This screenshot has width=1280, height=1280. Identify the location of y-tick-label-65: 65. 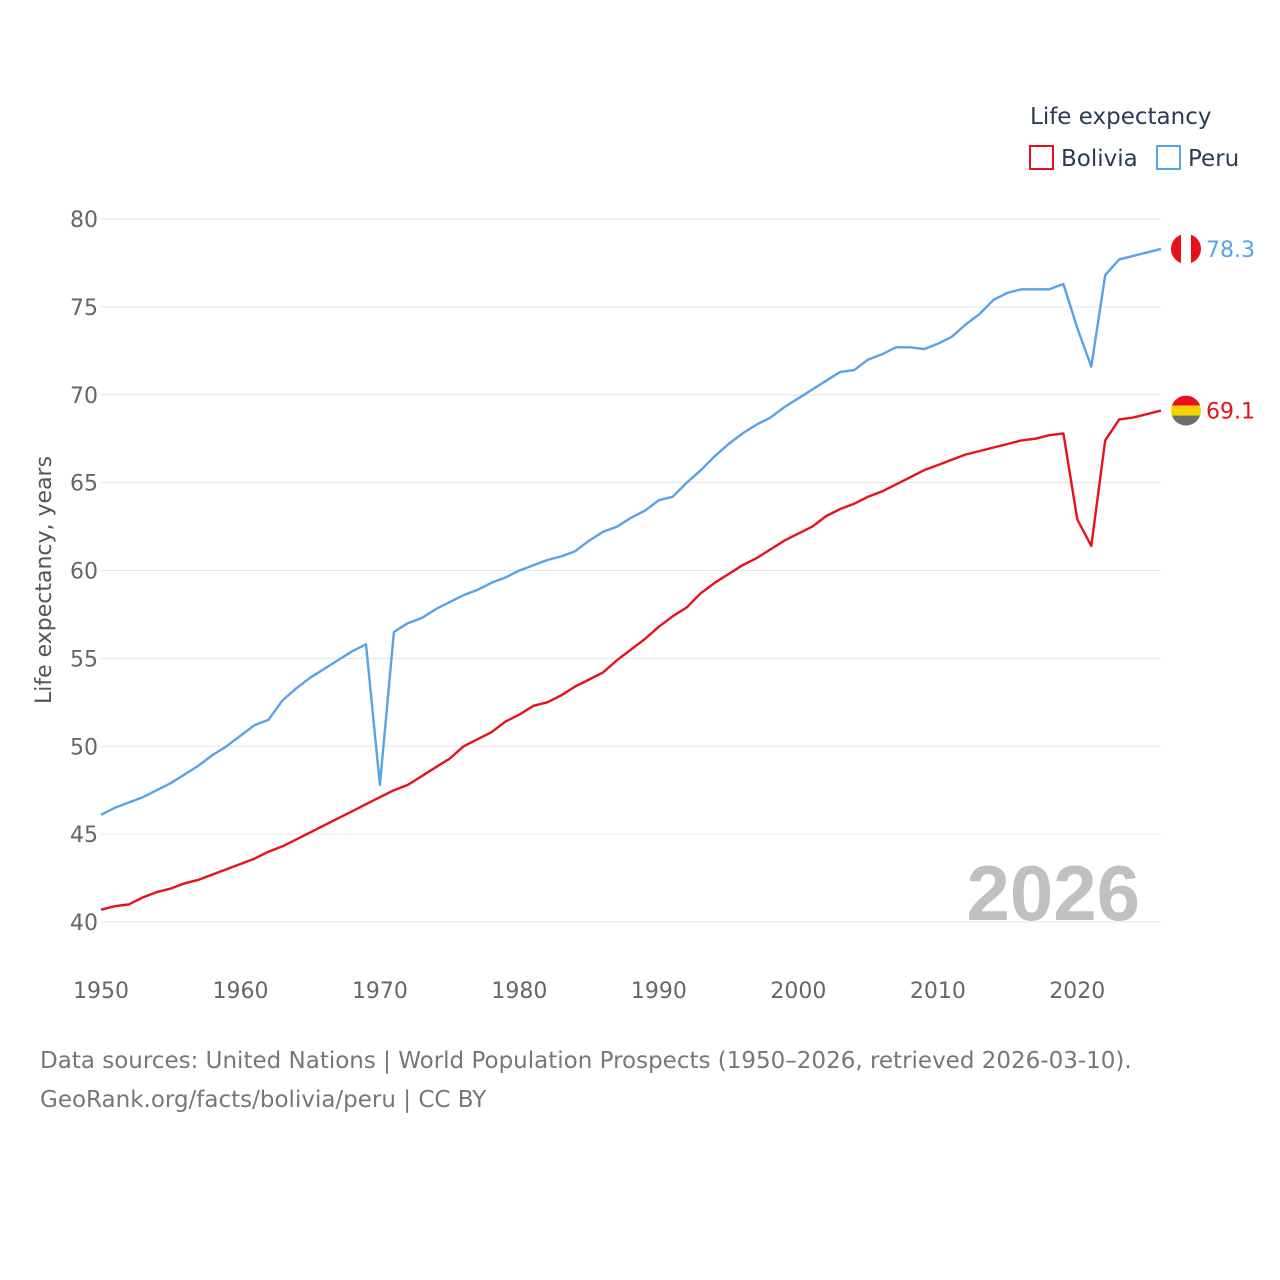
(84, 484).